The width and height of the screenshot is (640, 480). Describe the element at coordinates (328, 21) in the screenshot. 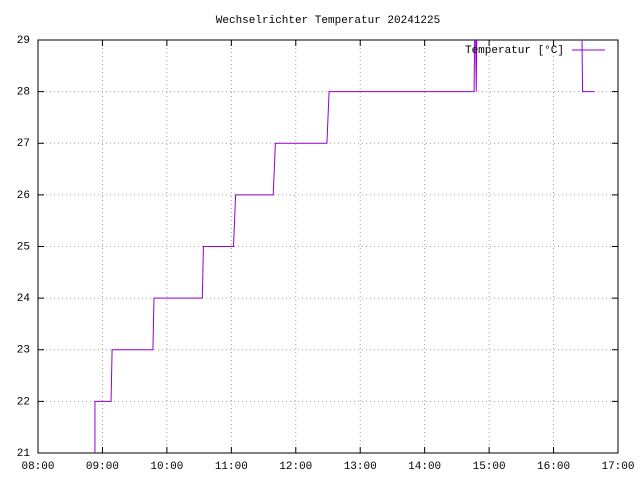

I see `chart-title: Wechselrichter Temperatur 20241225` at that location.